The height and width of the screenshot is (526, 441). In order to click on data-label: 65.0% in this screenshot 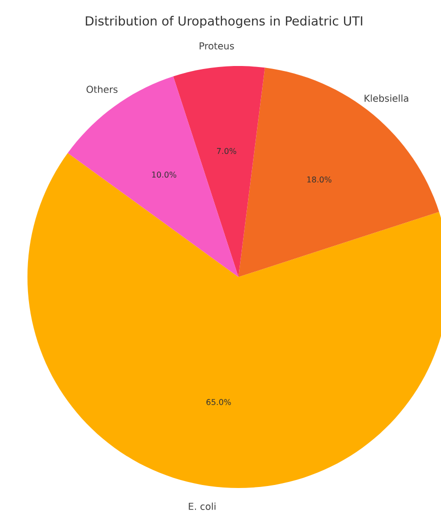, I will do `click(218, 402)`.